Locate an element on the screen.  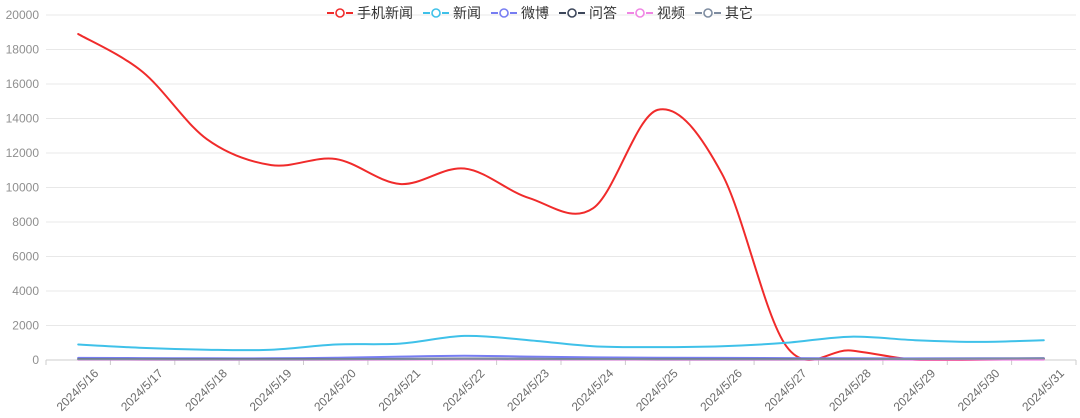
legend-item-0: 手机新闻 is located at coordinates (370, 13).